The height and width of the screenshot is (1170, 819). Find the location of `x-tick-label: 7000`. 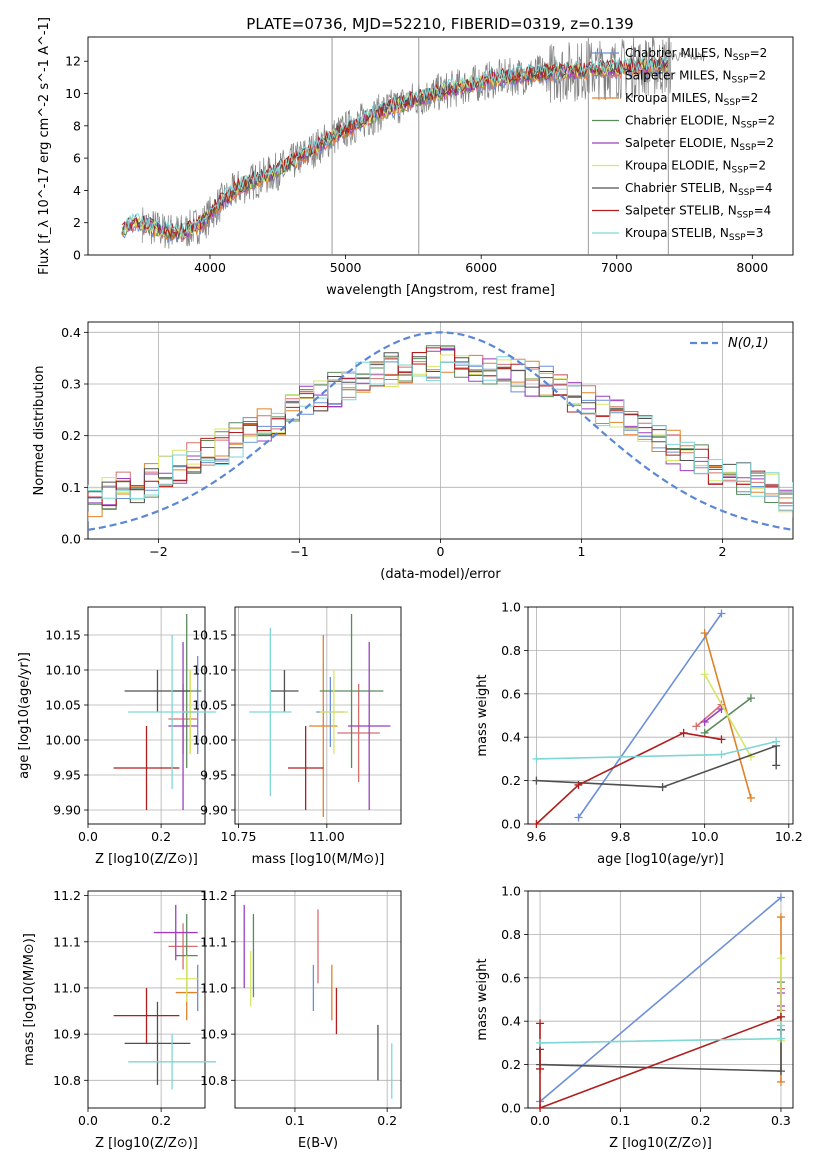

x-tick-label: 7000 is located at coordinates (617, 267).